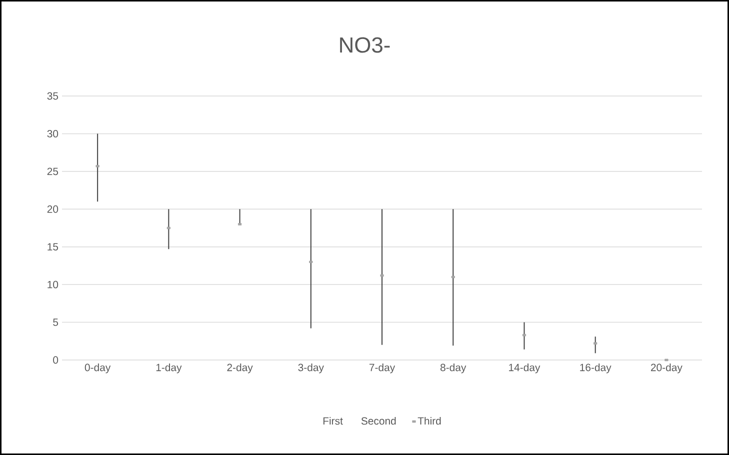 This screenshot has height=455, width=729. What do you see at coordinates (52, 134) in the screenshot?
I see `y-tick-label: 30` at bounding box center [52, 134].